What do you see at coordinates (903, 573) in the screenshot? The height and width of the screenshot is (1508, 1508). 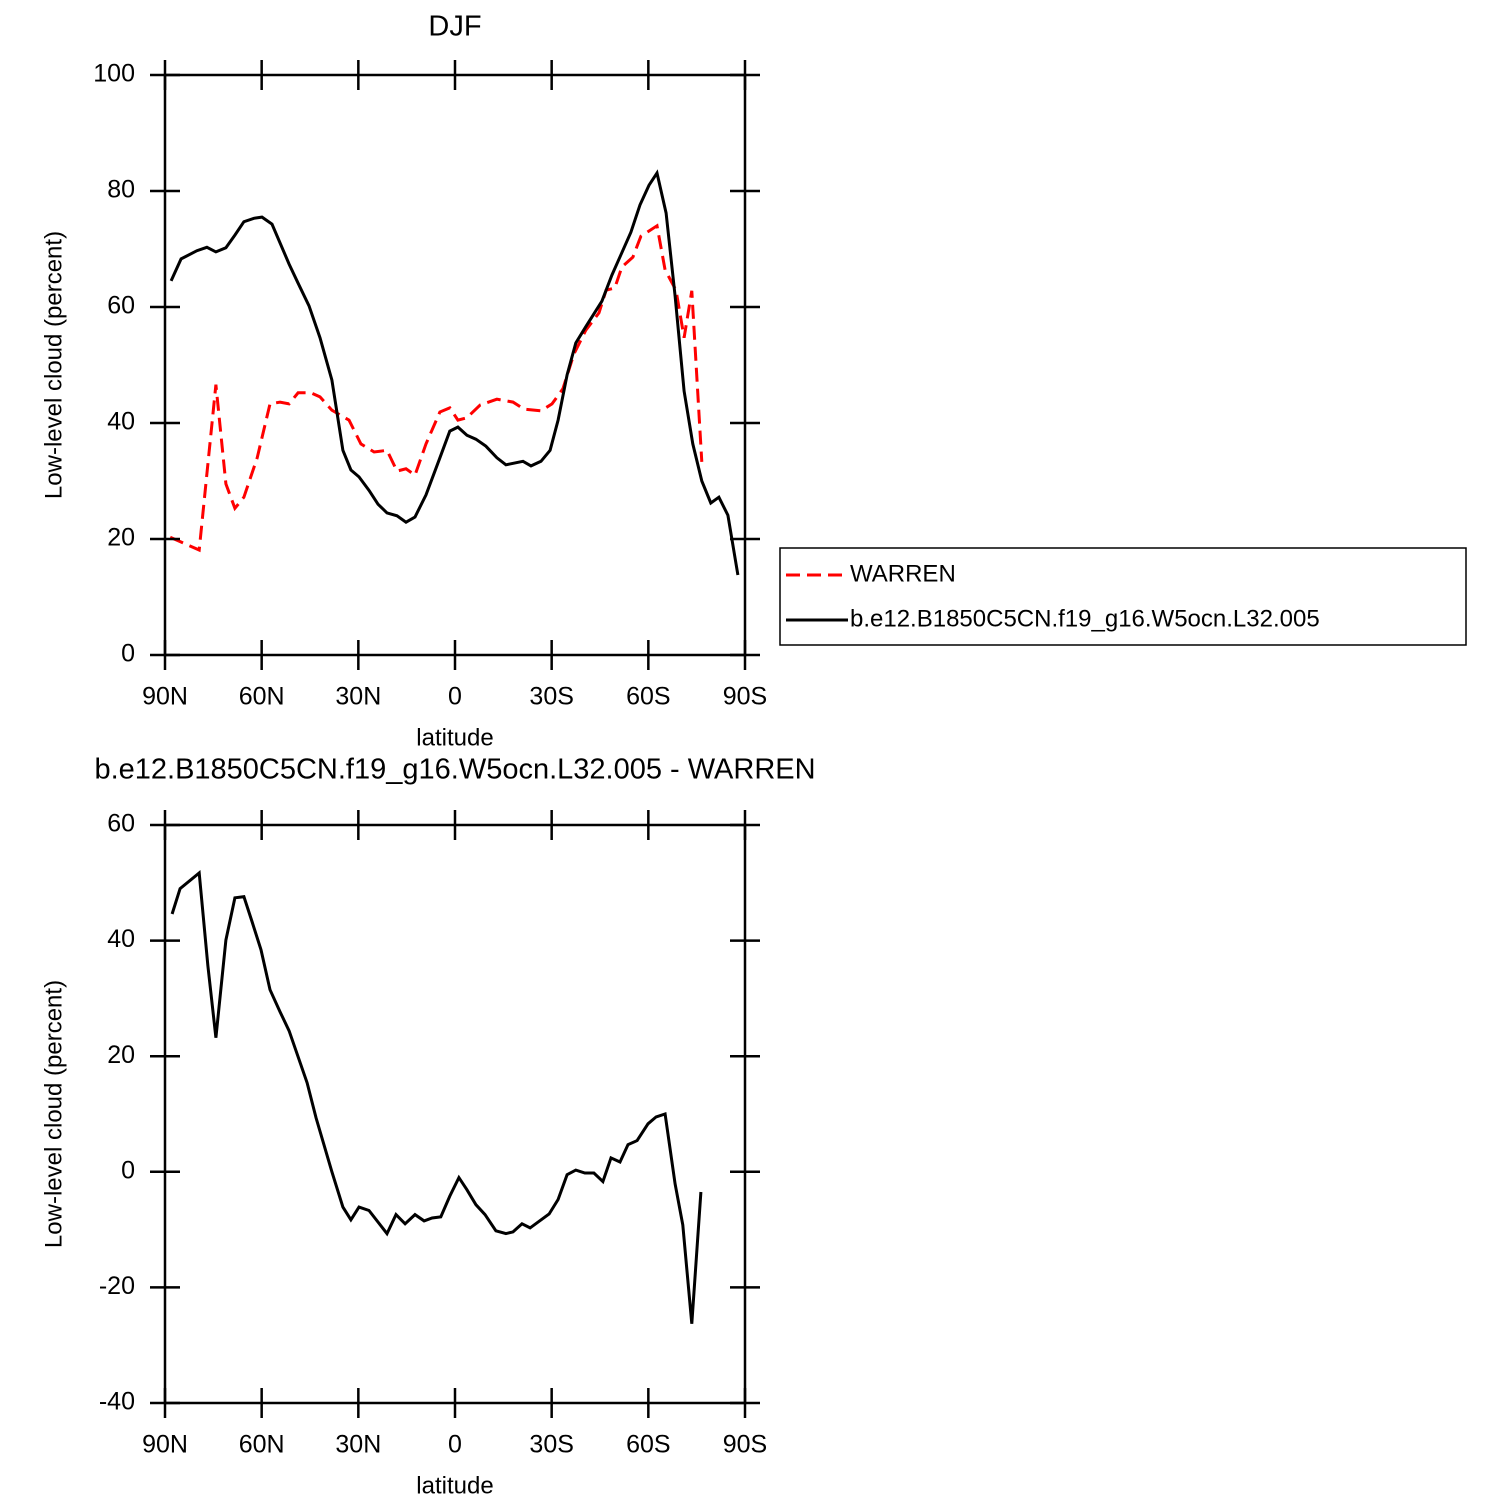 I see `legend-label: WARREN` at bounding box center [903, 573].